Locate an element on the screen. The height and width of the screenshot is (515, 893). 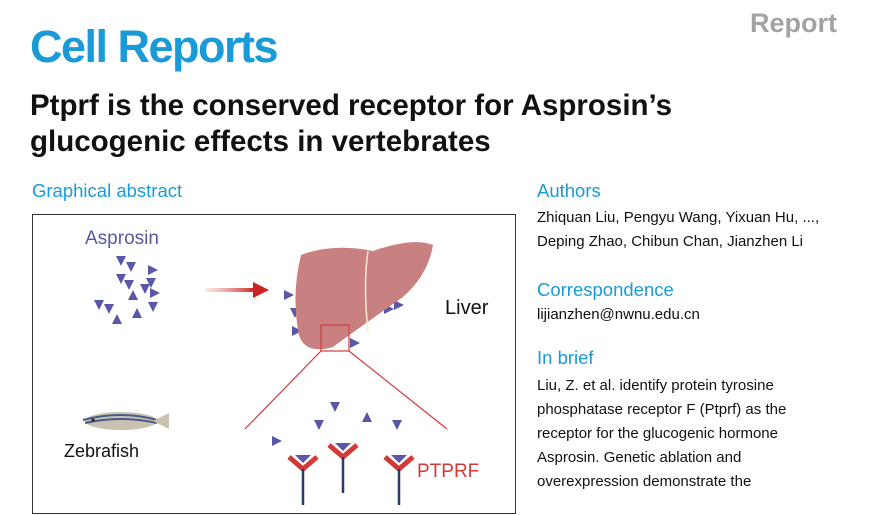
title-line: glucogenic effects in vertebrates is located at coordinates (260, 141).